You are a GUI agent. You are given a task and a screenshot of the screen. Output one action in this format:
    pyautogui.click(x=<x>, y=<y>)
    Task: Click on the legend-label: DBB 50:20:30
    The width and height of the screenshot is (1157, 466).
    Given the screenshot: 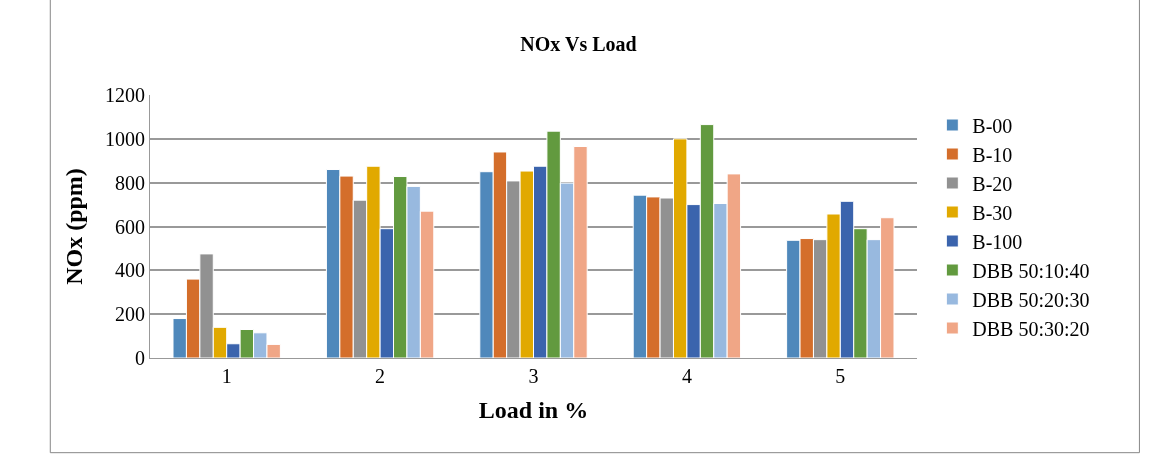 What is the action you would take?
    pyautogui.click(x=1031, y=299)
    